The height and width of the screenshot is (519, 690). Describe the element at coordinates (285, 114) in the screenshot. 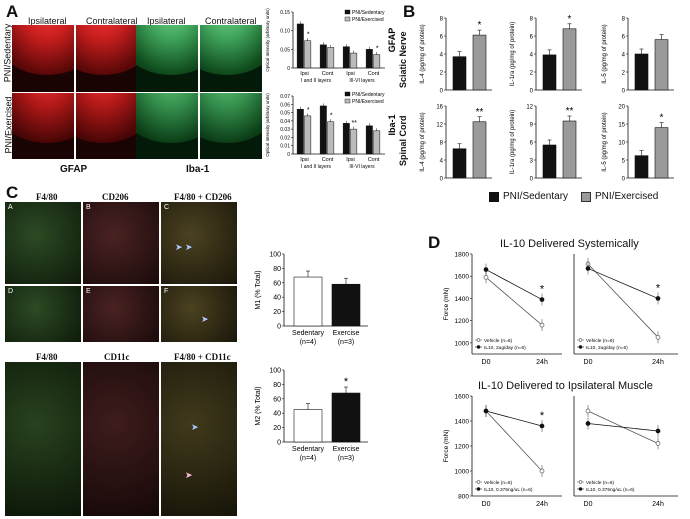

I see `y-tick-label: 0.05` at that location.